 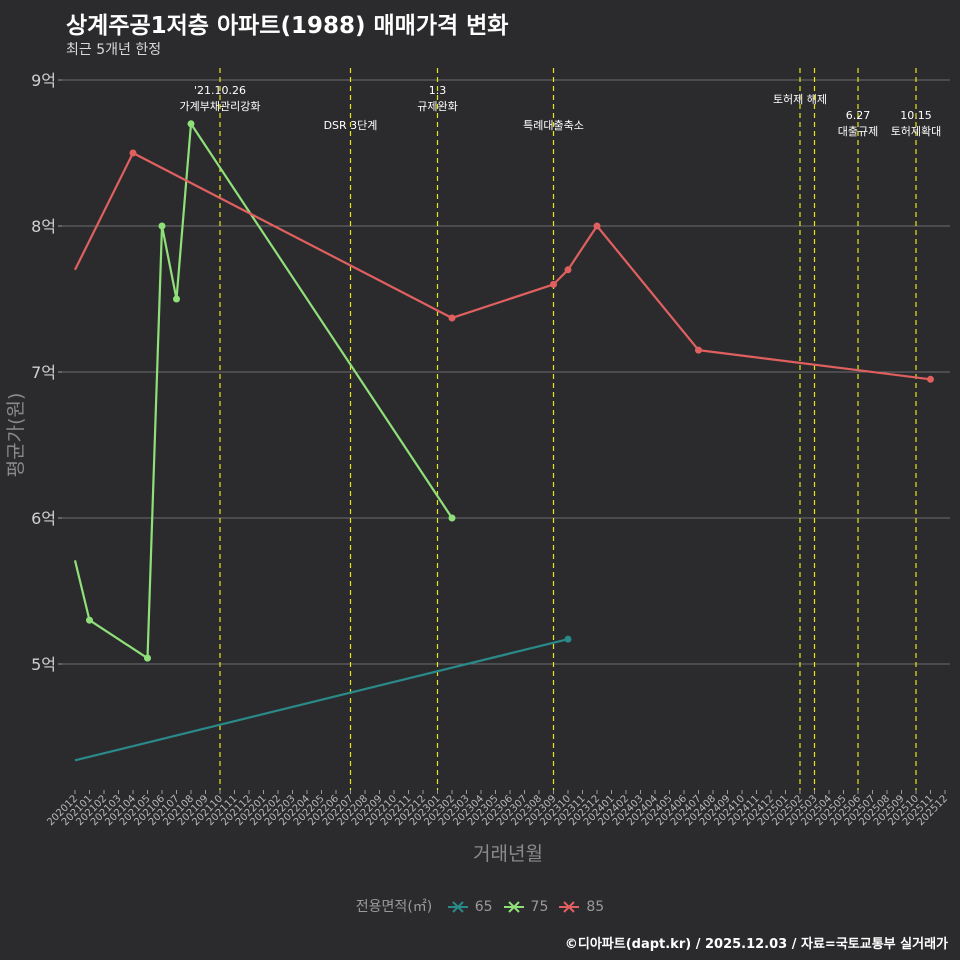 I want to click on y-tick-label: 5억, so click(x=43, y=664).